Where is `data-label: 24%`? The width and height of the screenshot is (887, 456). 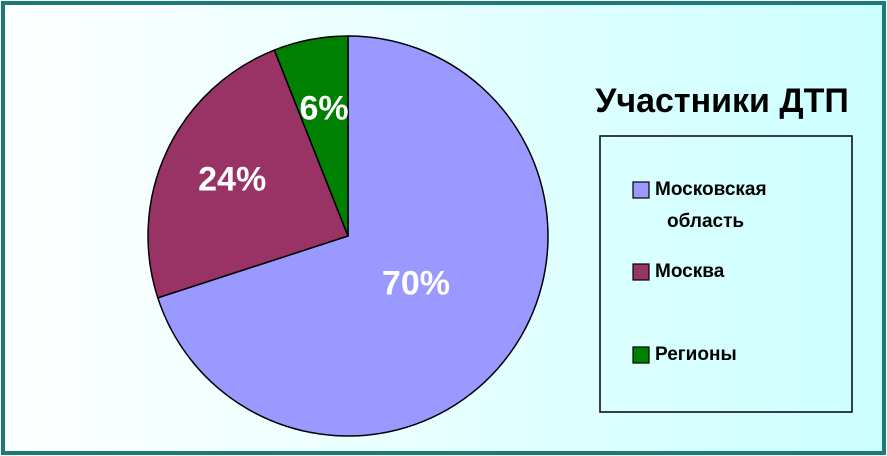 data-label: 24% is located at coordinates (232, 179).